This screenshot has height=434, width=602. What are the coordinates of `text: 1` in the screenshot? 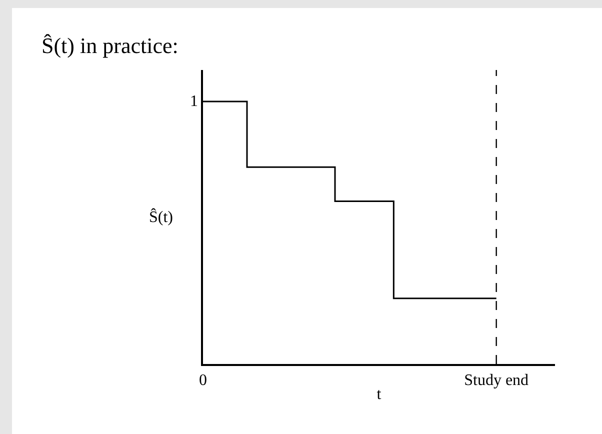 It's located at (194, 101).